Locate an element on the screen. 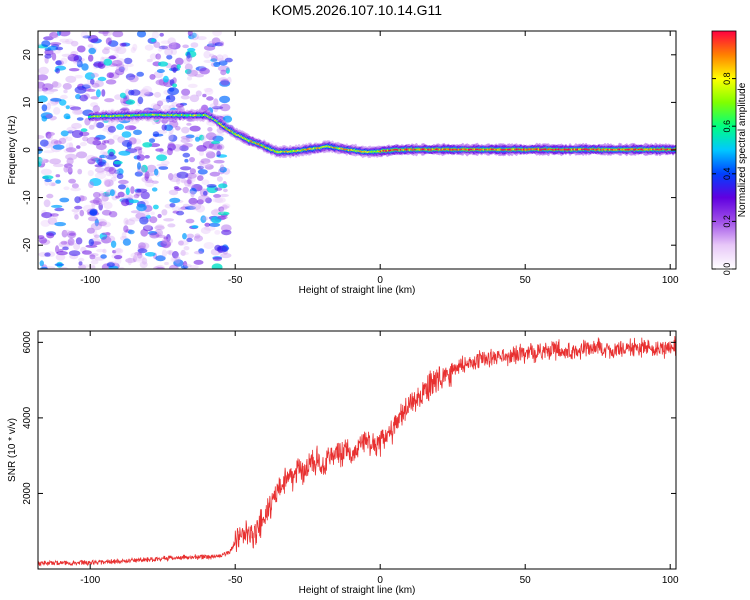 The width and height of the screenshot is (750, 600). colorbar-tick-label: 0.4 is located at coordinates (727, 174).